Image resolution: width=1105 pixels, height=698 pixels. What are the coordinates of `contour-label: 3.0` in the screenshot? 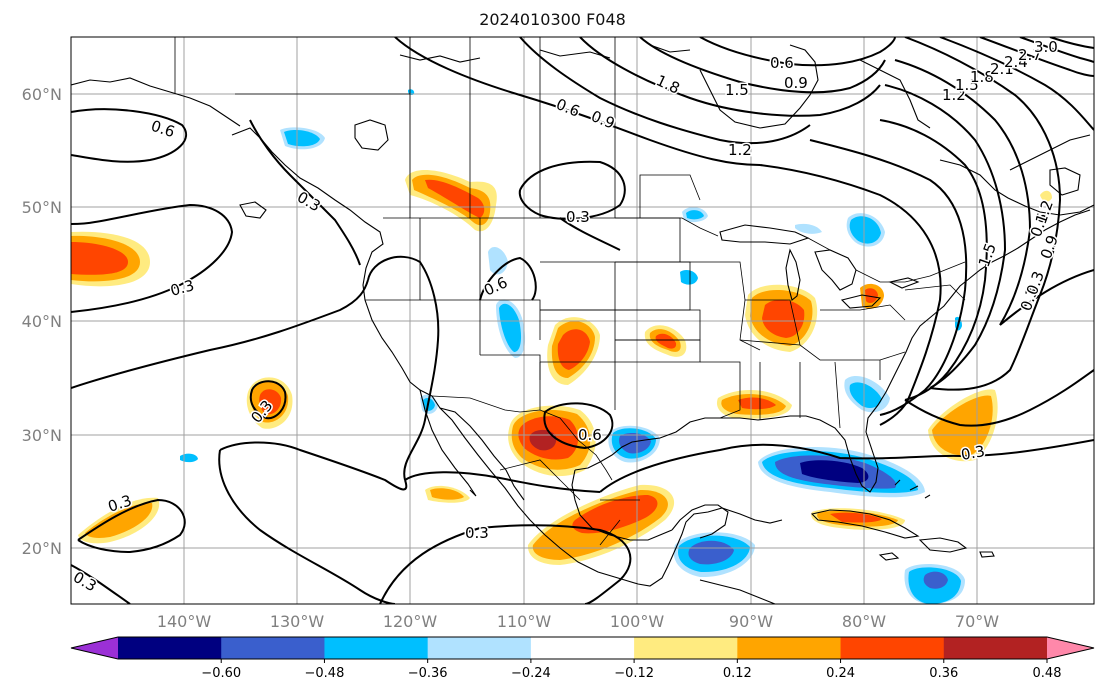 It's located at (1046, 47).